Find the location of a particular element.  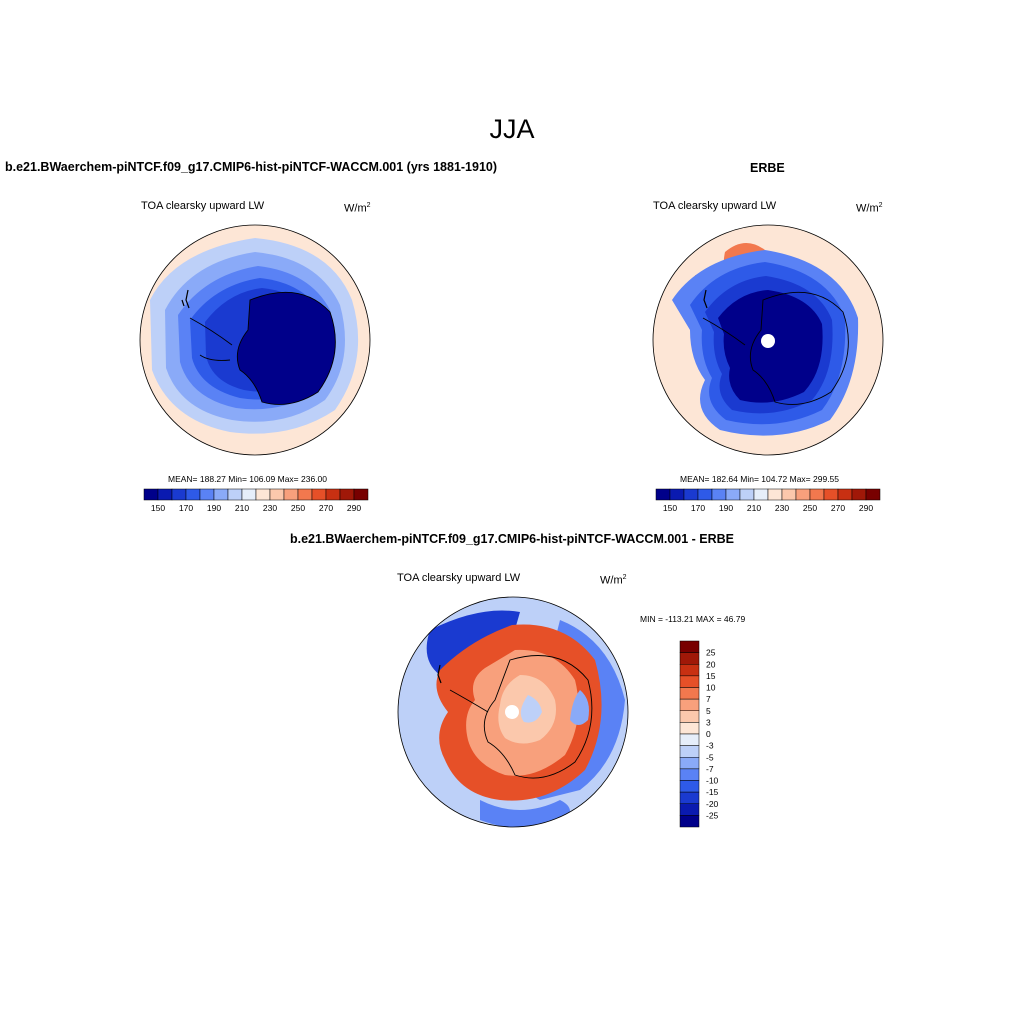

model-units: W/m2 is located at coordinates (357, 208).